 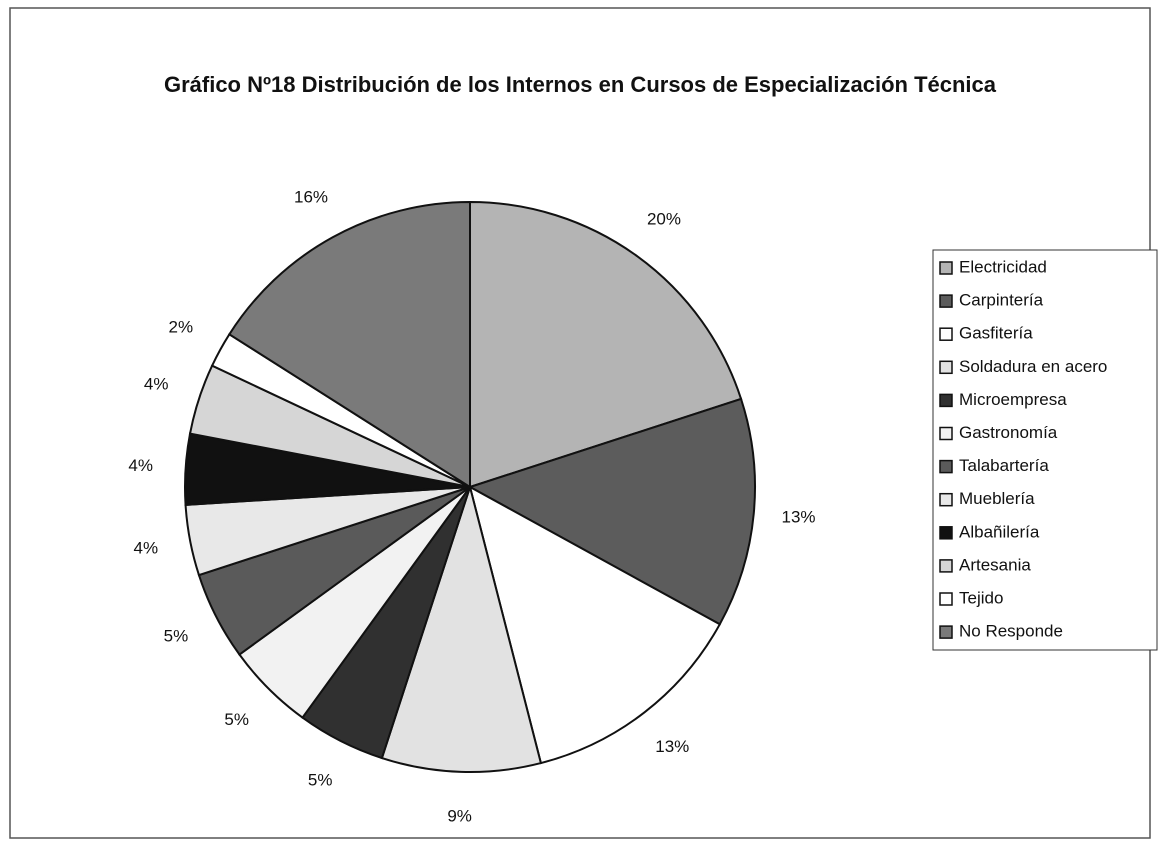 What do you see at coordinates (1001, 300) in the screenshot?
I see `legend-label: Carpintería` at bounding box center [1001, 300].